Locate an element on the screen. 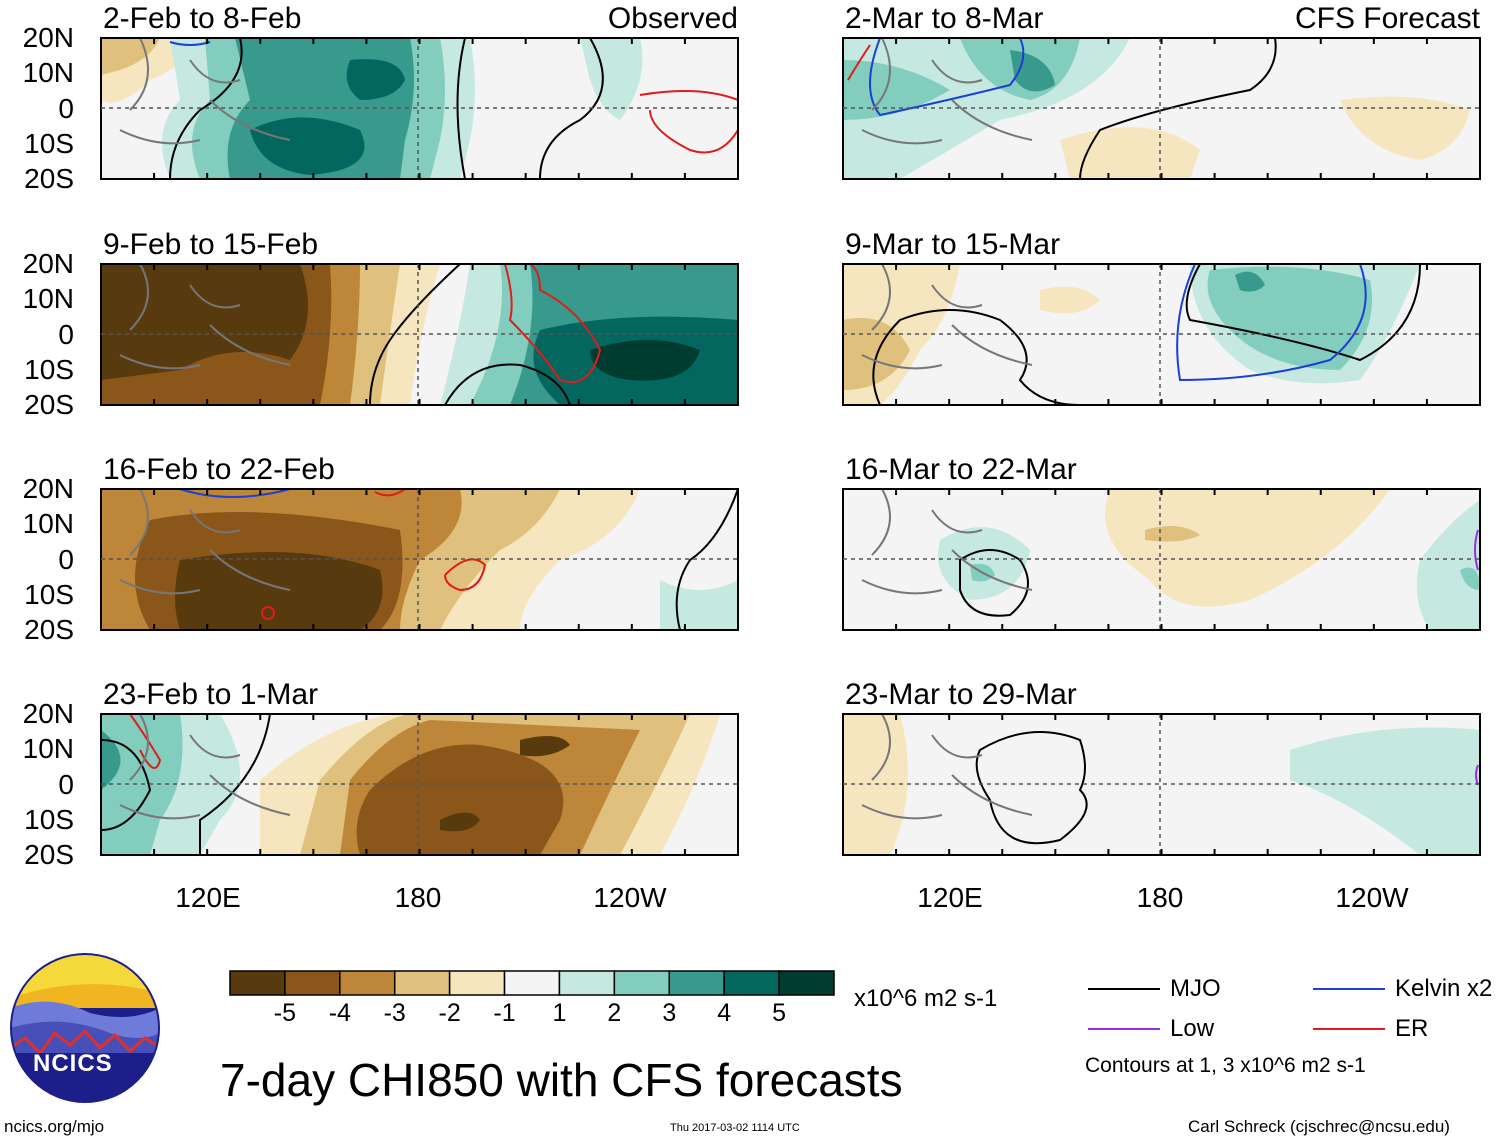 The width and height of the screenshot is (1510, 1142). lon-label-120w-left: 120W is located at coordinates (630, 897).